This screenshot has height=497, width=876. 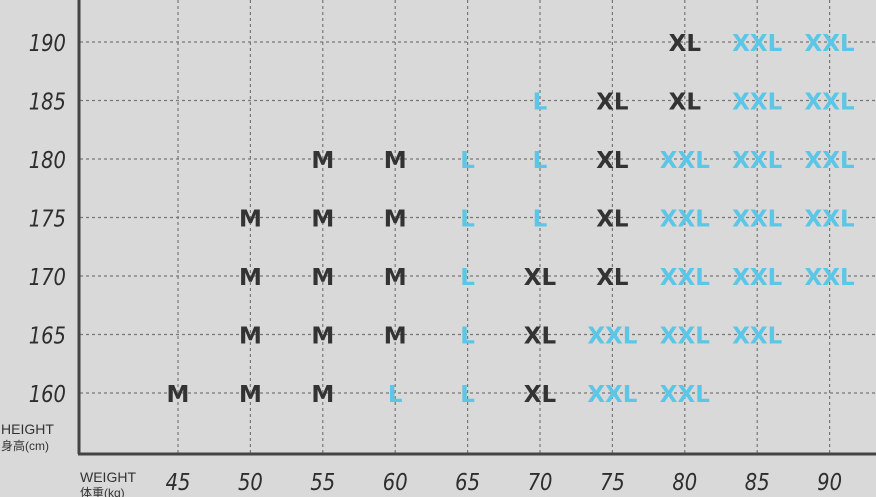 I want to click on x-tick-label: 75, so click(x=612, y=483).